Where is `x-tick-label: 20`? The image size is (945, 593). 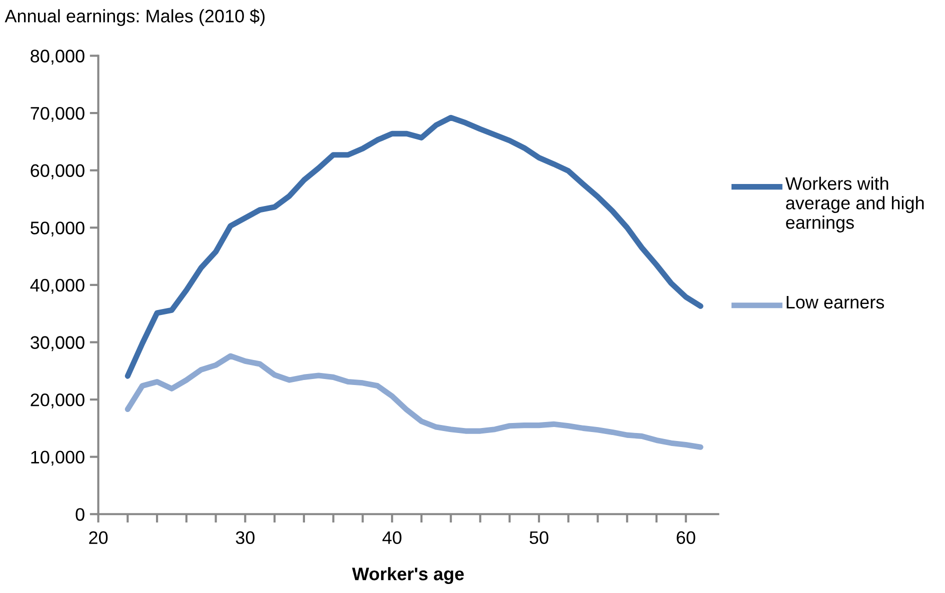 x-tick-label: 20 is located at coordinates (98, 537).